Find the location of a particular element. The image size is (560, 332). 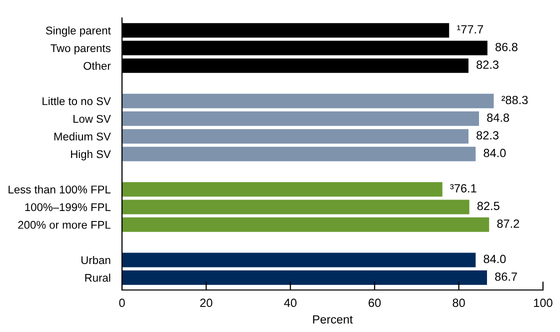

x-tick-label: 40 is located at coordinates (290, 303).